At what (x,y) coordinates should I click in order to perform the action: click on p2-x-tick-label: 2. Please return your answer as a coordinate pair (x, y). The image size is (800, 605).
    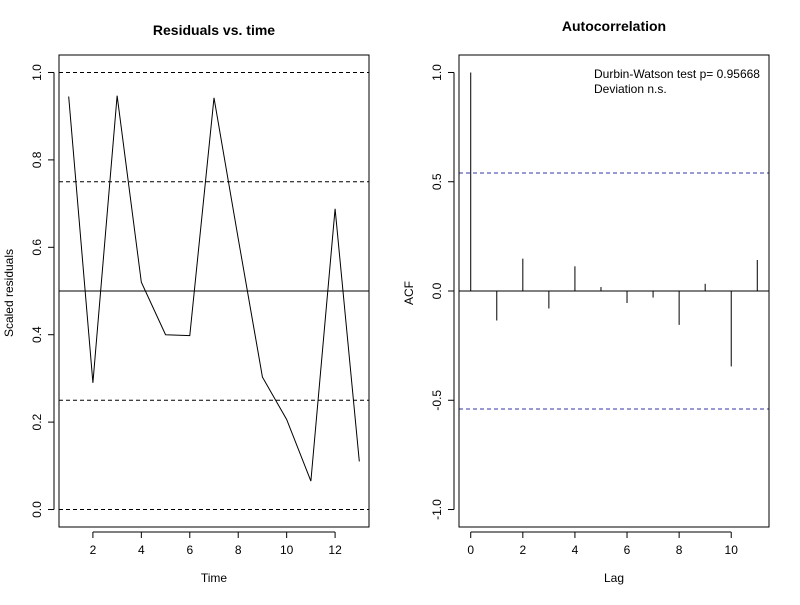
    Looking at the image, I should click on (522, 550).